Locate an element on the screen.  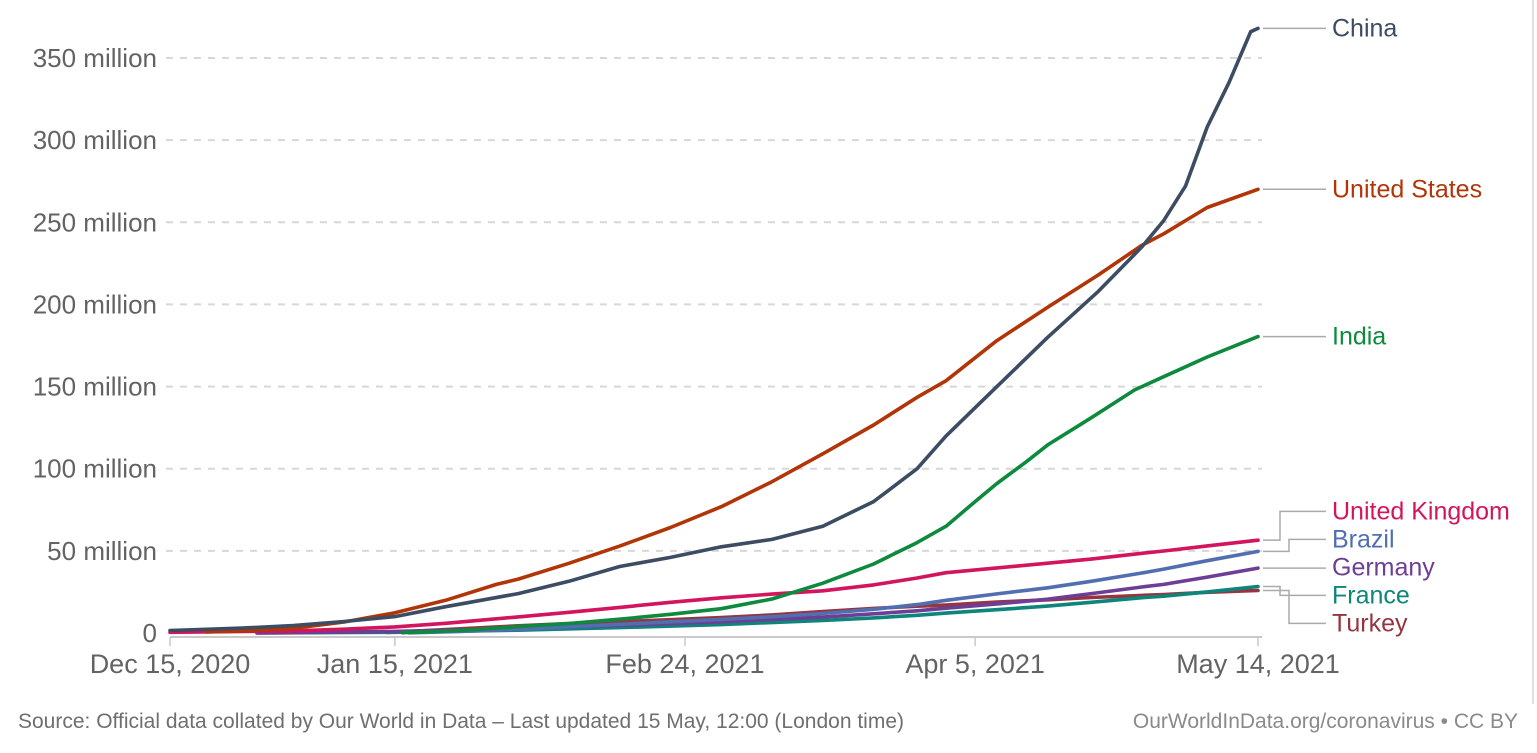
y-axis-tick-label: 50 million is located at coordinates (102, 551).